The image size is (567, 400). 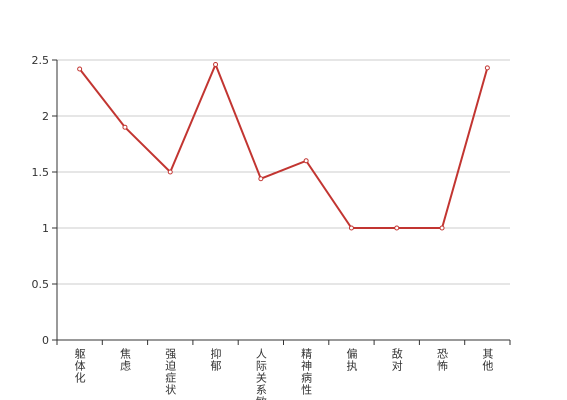 What do you see at coordinates (45, 116) in the screenshot?
I see `y-tick-label: 2` at bounding box center [45, 116].